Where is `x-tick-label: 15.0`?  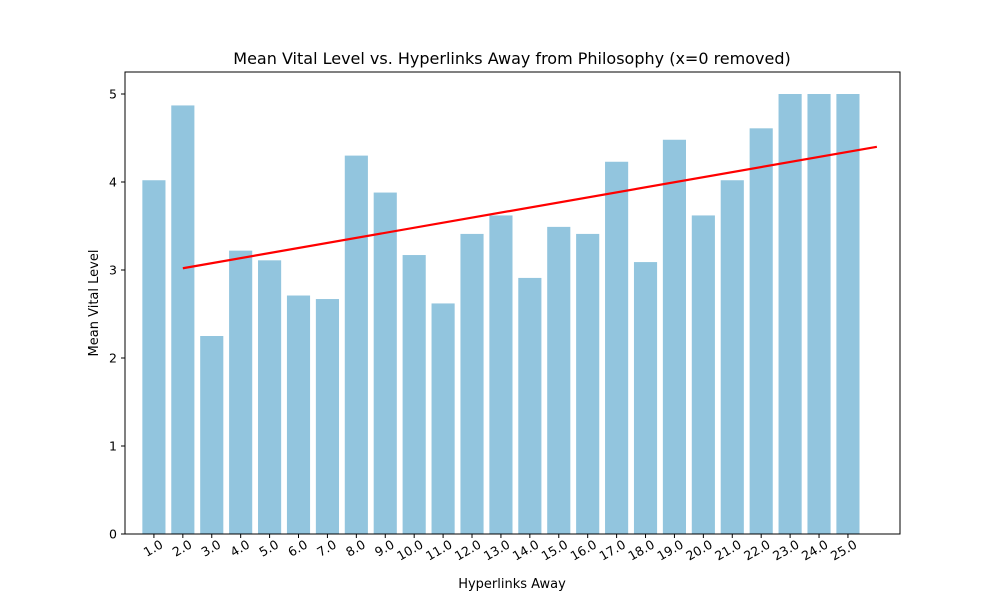 x-tick-label: 15.0 is located at coordinates (555, 550).